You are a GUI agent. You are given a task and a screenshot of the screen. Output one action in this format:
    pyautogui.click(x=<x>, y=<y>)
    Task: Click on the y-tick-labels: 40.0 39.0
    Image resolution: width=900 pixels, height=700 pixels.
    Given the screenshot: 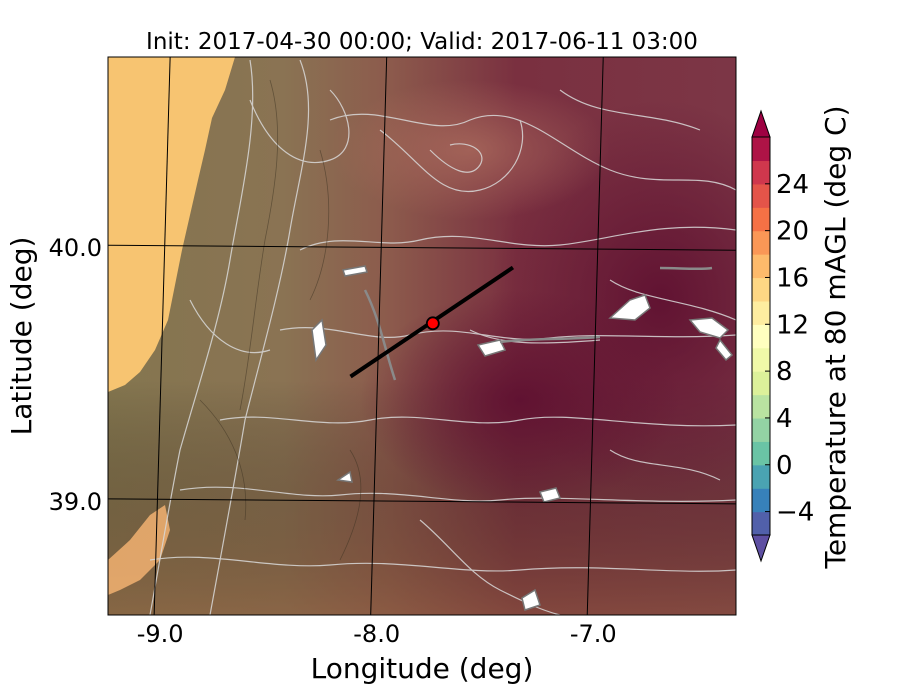 What is the action you would take?
    pyautogui.click(x=75, y=375)
    